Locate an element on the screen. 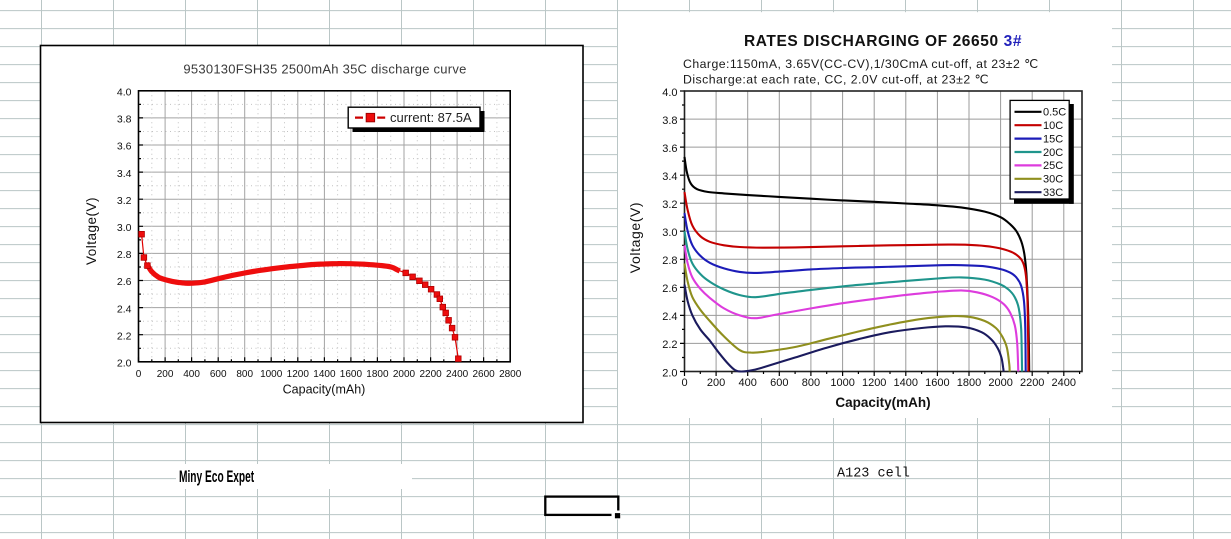 This screenshot has width=1231, height=539. svg-text: RATES DISCHARGING OF 26650 3# is located at coordinates (883, 41).